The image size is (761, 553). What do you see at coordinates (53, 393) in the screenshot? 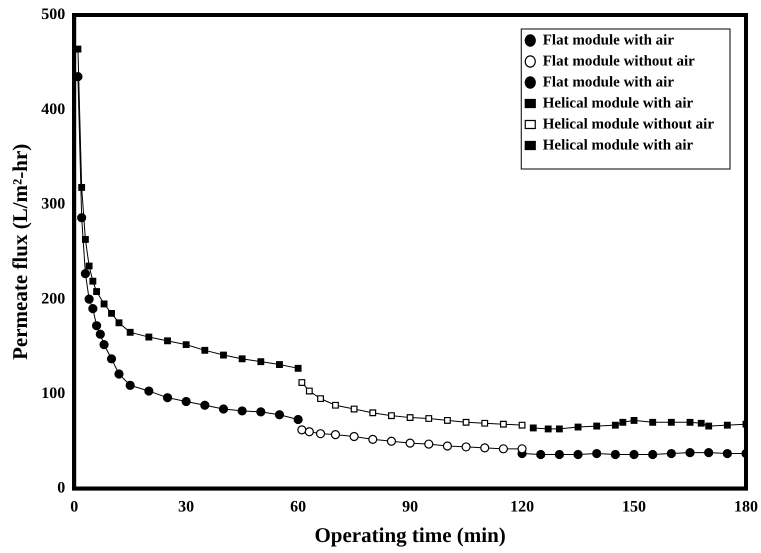
I see `y-tick-label: 100` at bounding box center [53, 393].